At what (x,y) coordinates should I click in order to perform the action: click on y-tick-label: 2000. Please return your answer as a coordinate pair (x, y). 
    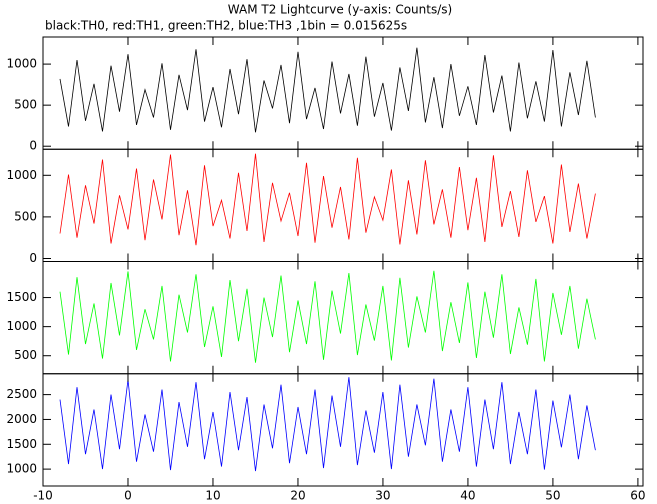
    Looking at the image, I should click on (21, 419).